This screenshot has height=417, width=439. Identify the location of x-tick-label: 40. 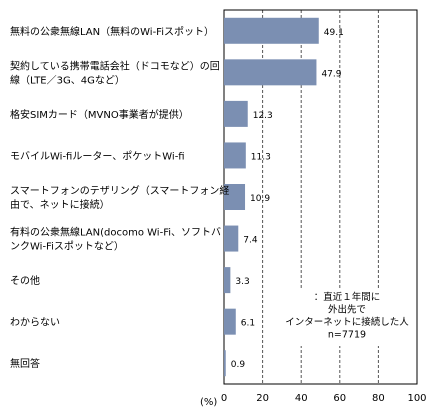
(301, 398).